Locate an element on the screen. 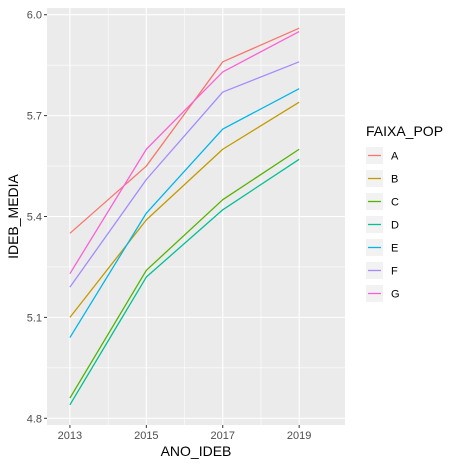  x-axis: 2013 2015 2017 2019 is located at coordinates (184, 433).